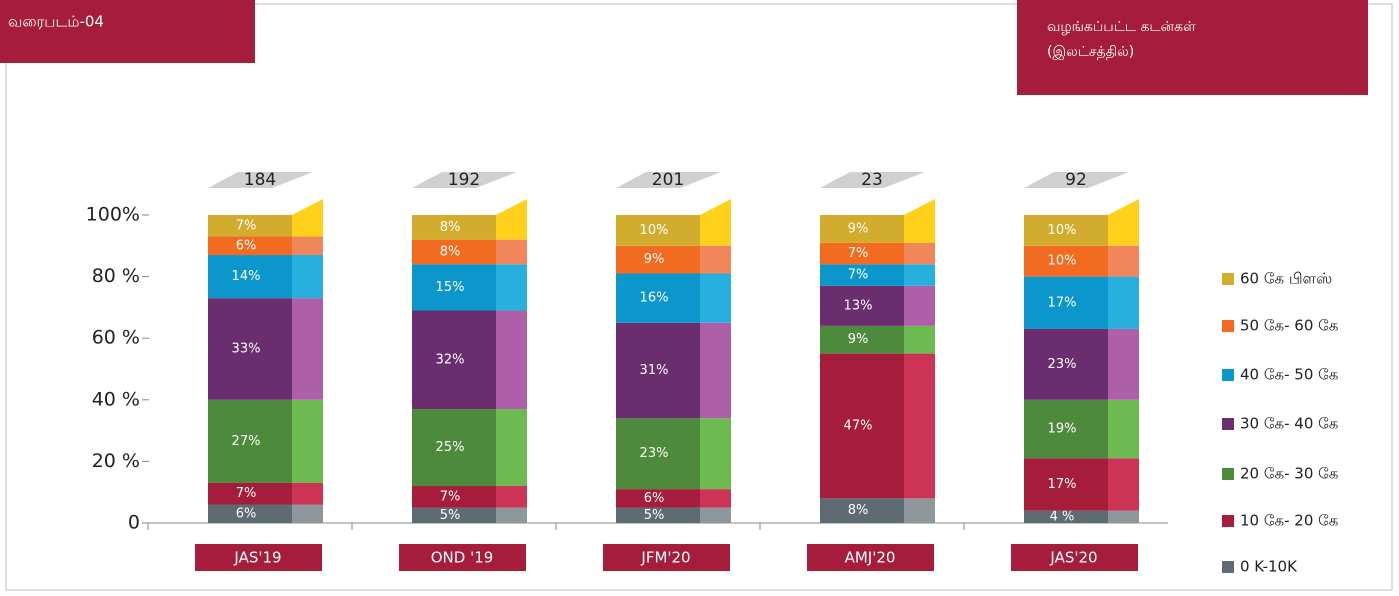  What do you see at coordinates (246, 441) in the screenshot?
I see `data-label: 27%` at bounding box center [246, 441].